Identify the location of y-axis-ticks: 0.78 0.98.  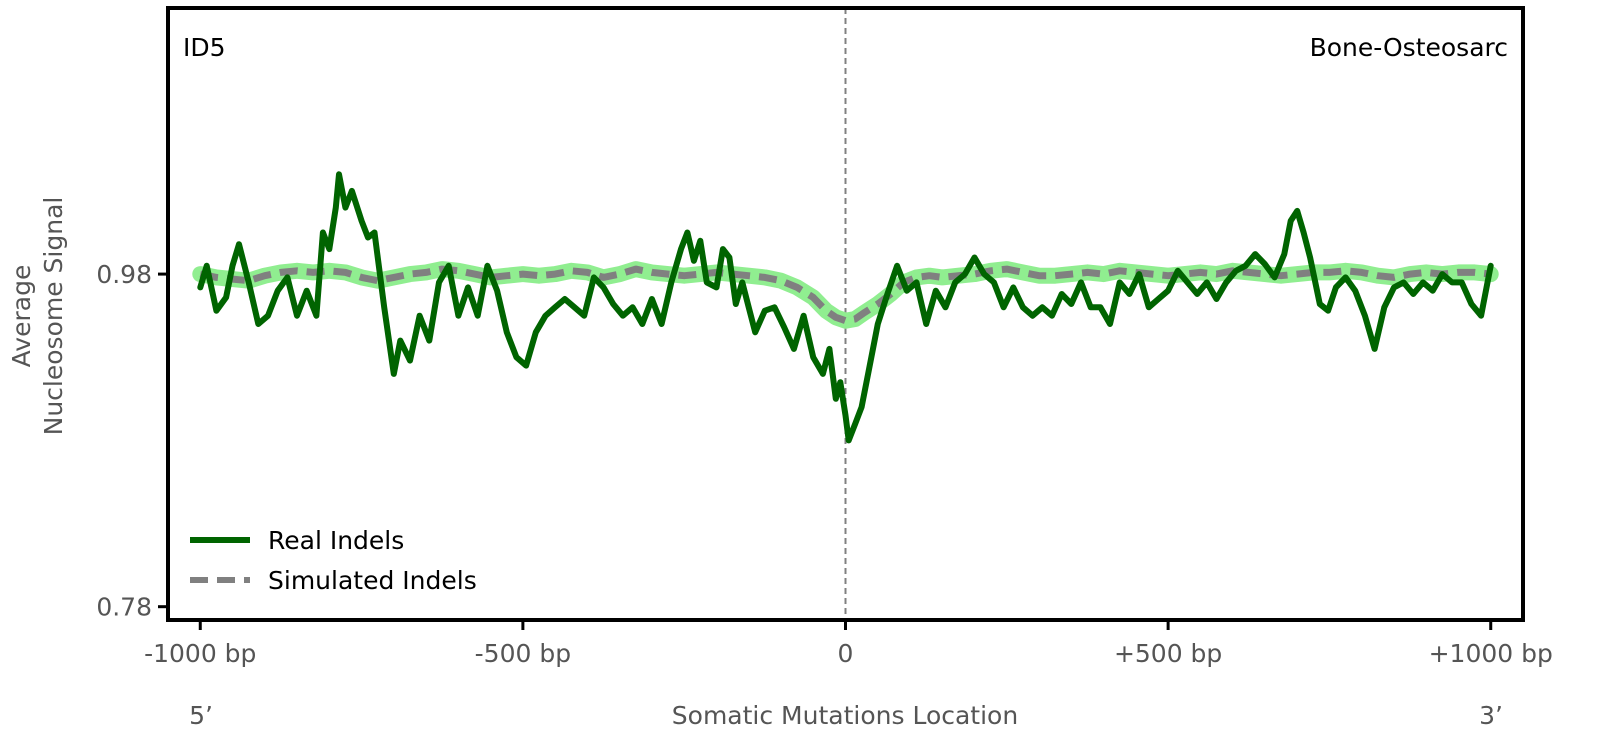
(132, 441).